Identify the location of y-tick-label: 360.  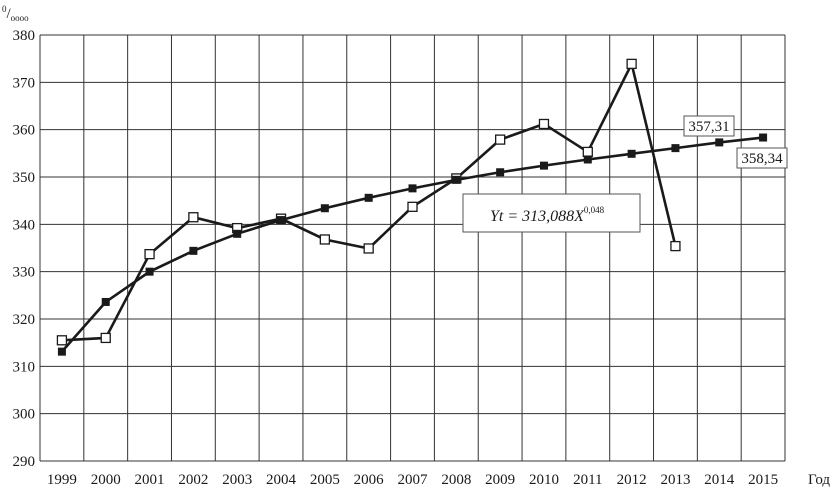
(24, 131).